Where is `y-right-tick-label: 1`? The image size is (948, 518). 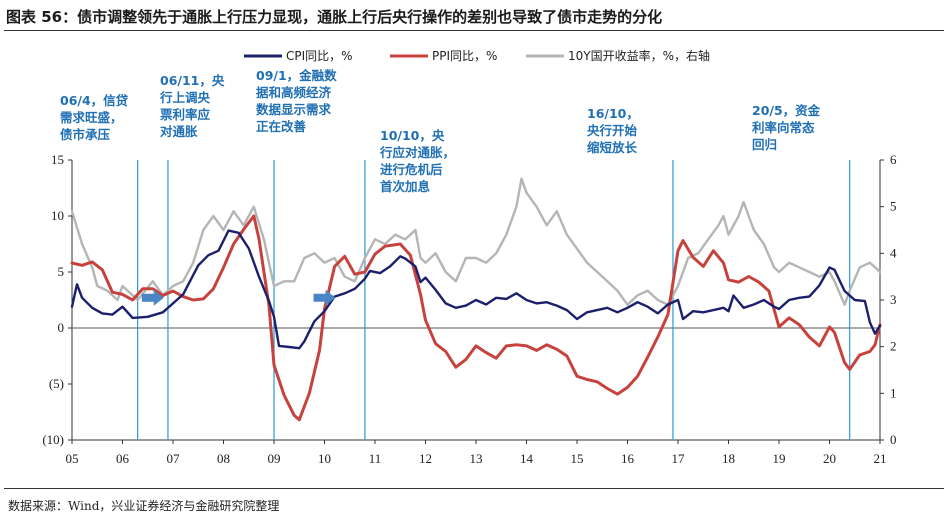
y-right-tick-label: 1 is located at coordinates (893, 392).